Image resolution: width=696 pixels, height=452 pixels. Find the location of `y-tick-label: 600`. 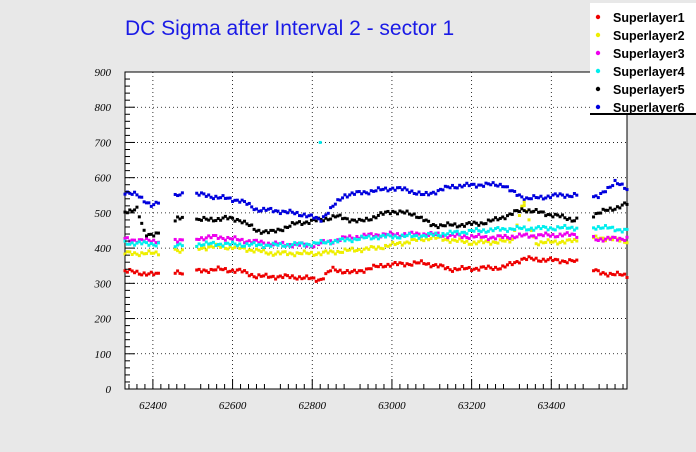

y-tick-label: 600 is located at coordinates (103, 179).